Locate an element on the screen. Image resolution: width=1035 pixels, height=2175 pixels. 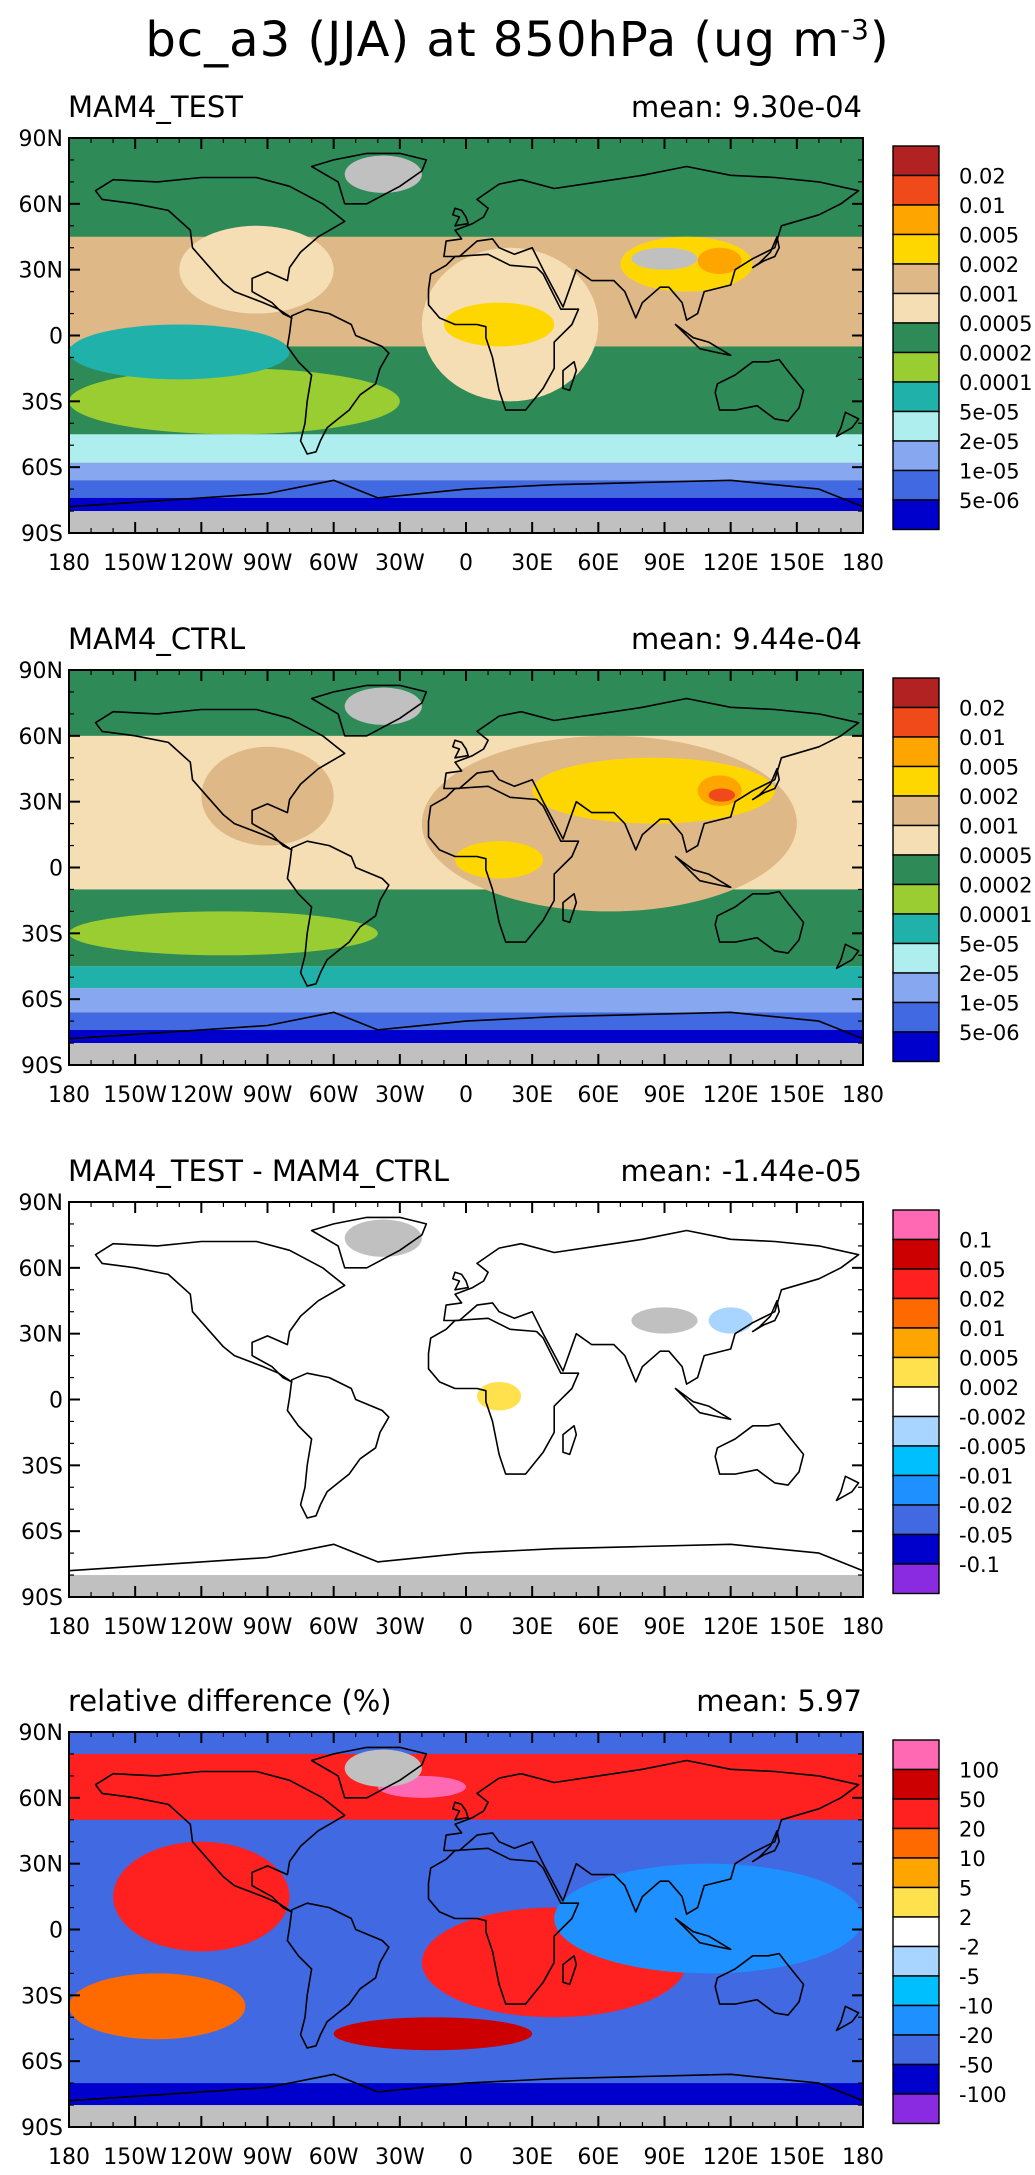
colorbar-label: 0.0002 is located at coordinates (995, 354).